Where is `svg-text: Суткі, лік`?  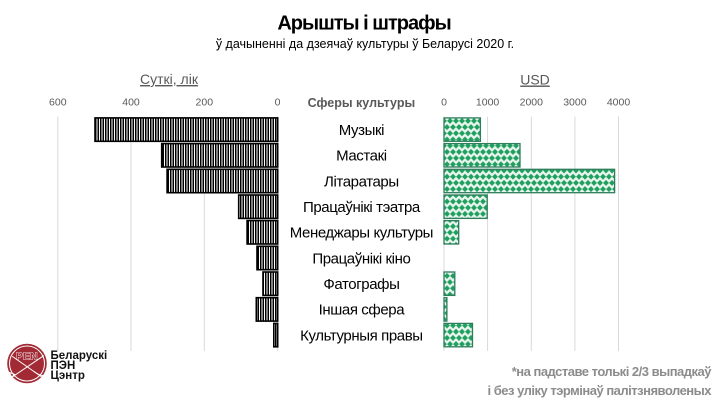
svg-text: Суткі, лік is located at coordinates (169, 79).